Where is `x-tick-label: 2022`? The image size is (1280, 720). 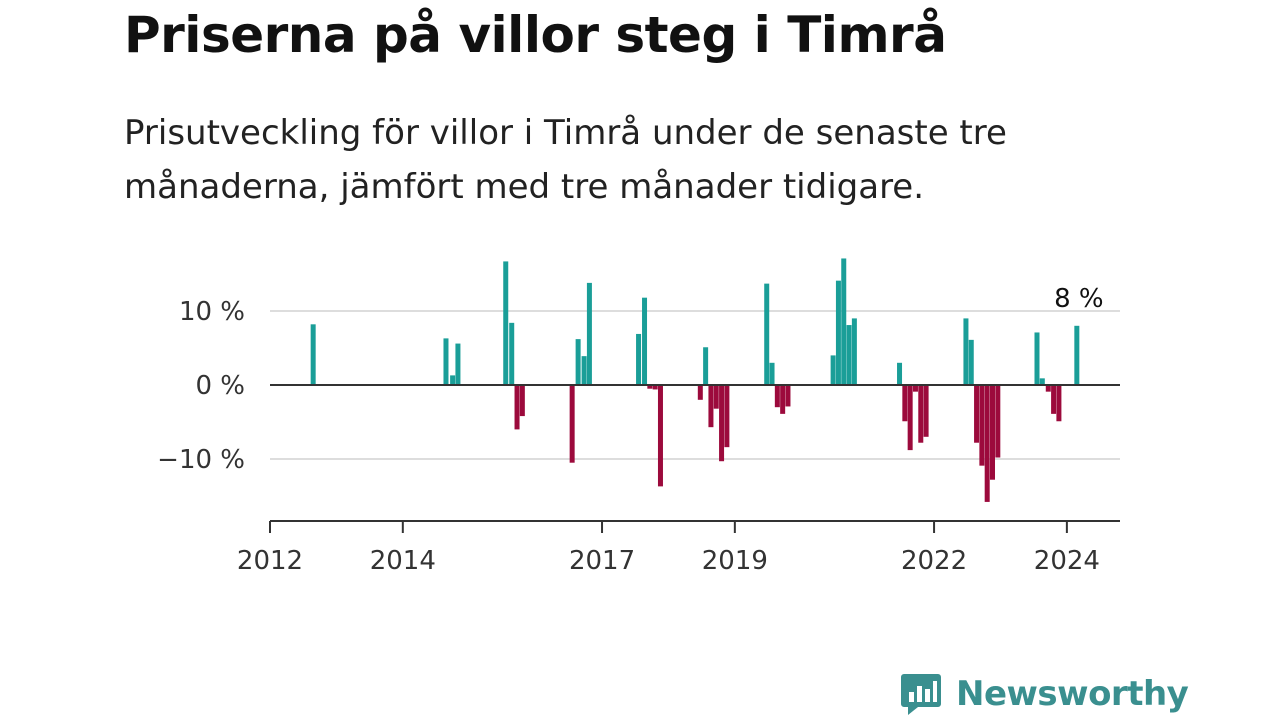 x-tick-label: 2022 is located at coordinates (934, 561).